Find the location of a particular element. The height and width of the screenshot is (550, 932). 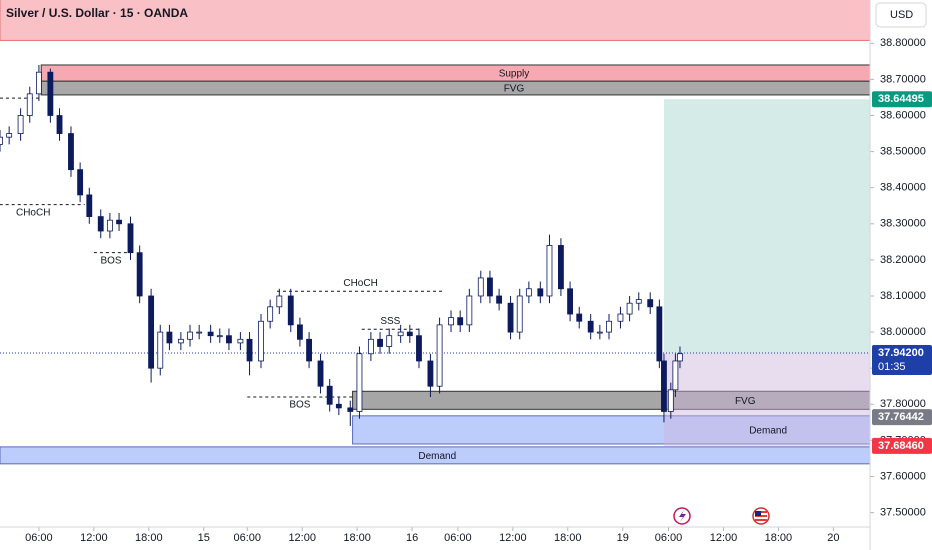

y-tick-label: 38.20000 is located at coordinates (903, 260).